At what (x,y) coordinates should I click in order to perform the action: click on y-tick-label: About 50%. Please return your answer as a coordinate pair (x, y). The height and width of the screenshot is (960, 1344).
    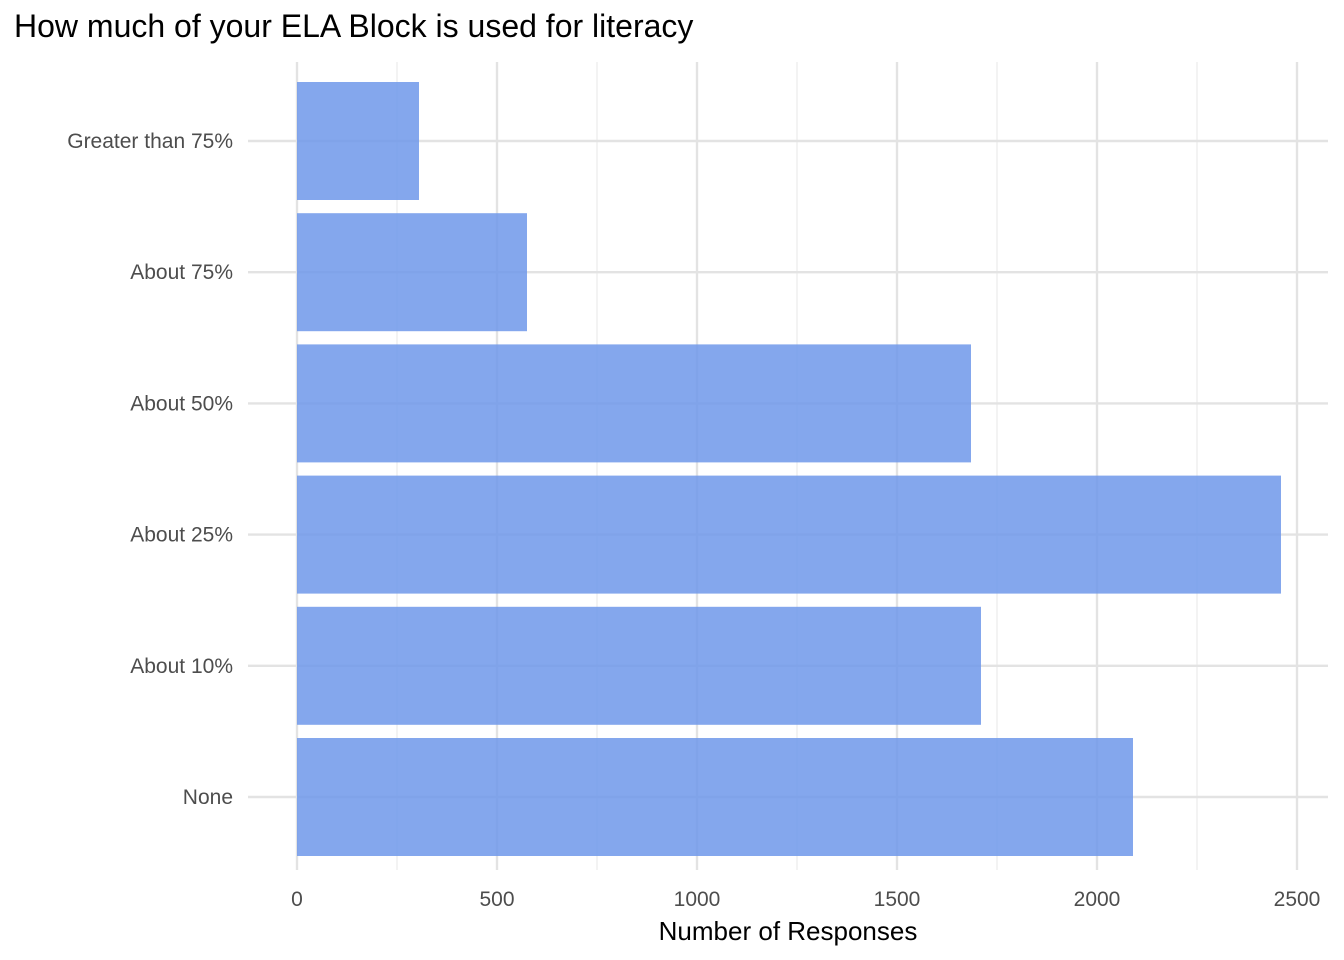
    Looking at the image, I should click on (181, 403).